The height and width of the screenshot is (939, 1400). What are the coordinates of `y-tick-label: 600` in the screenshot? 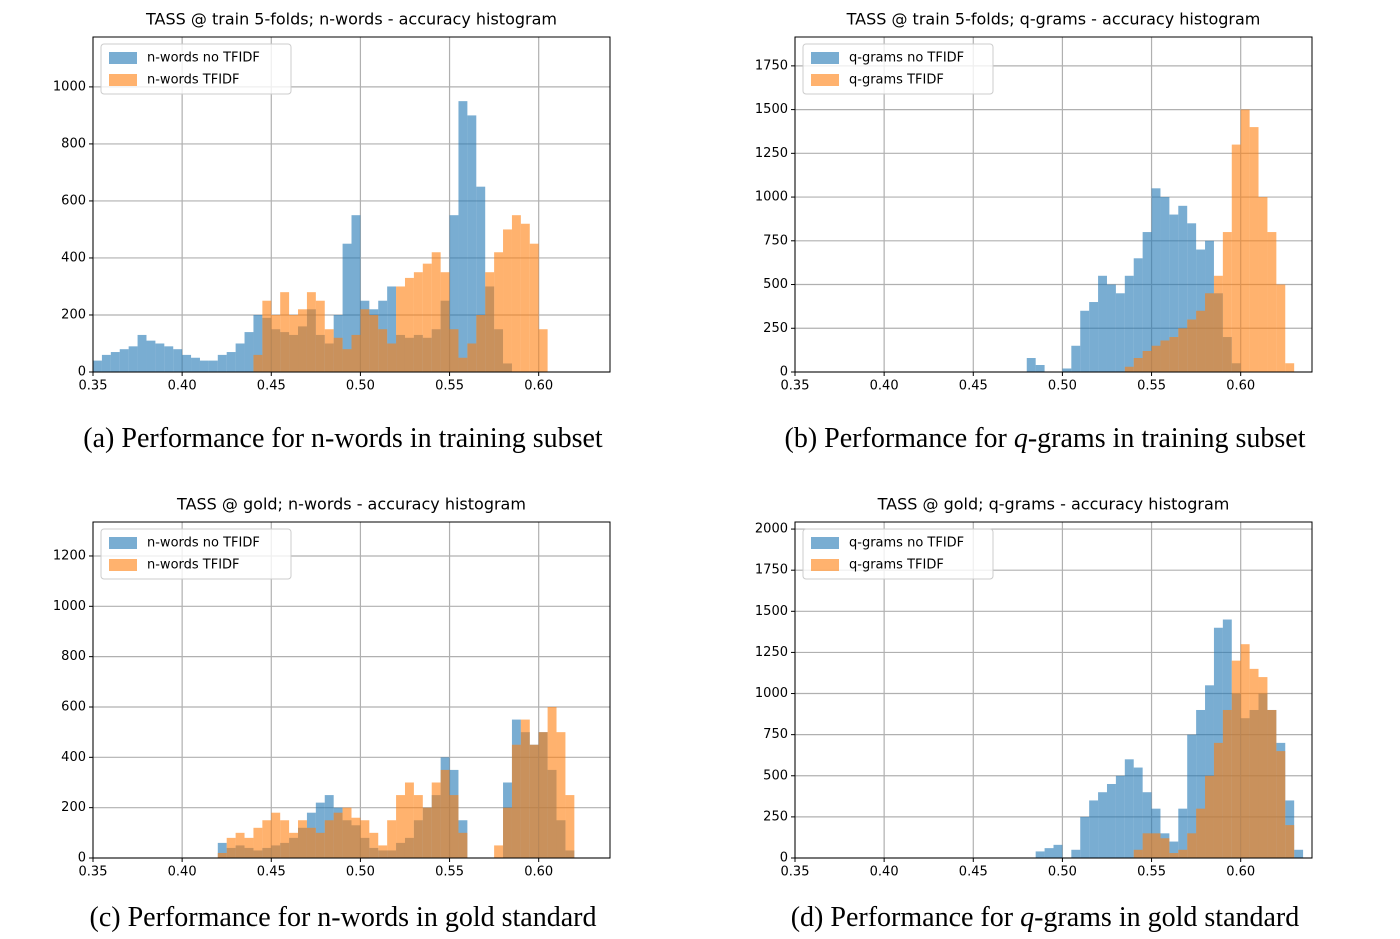 It's located at (73, 706).